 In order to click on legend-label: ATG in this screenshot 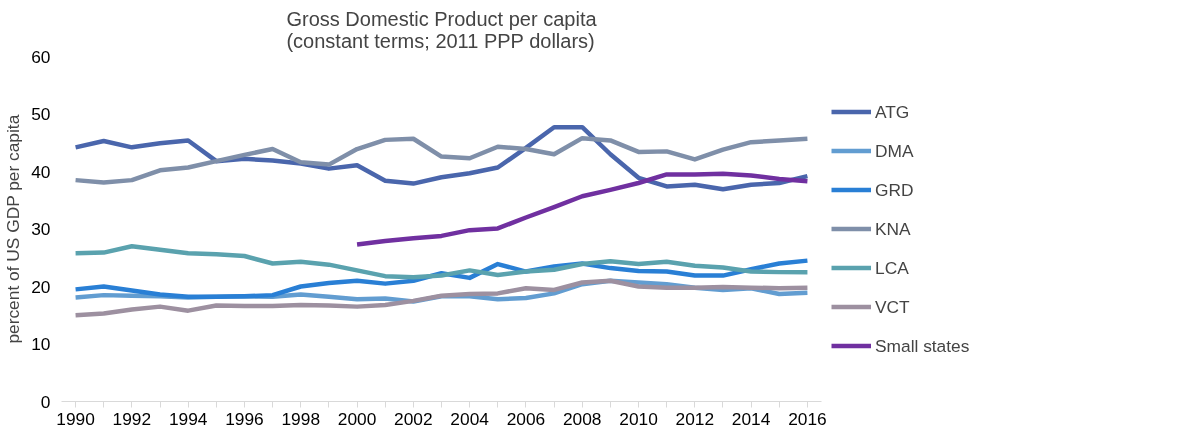, I will do `click(892, 111)`.